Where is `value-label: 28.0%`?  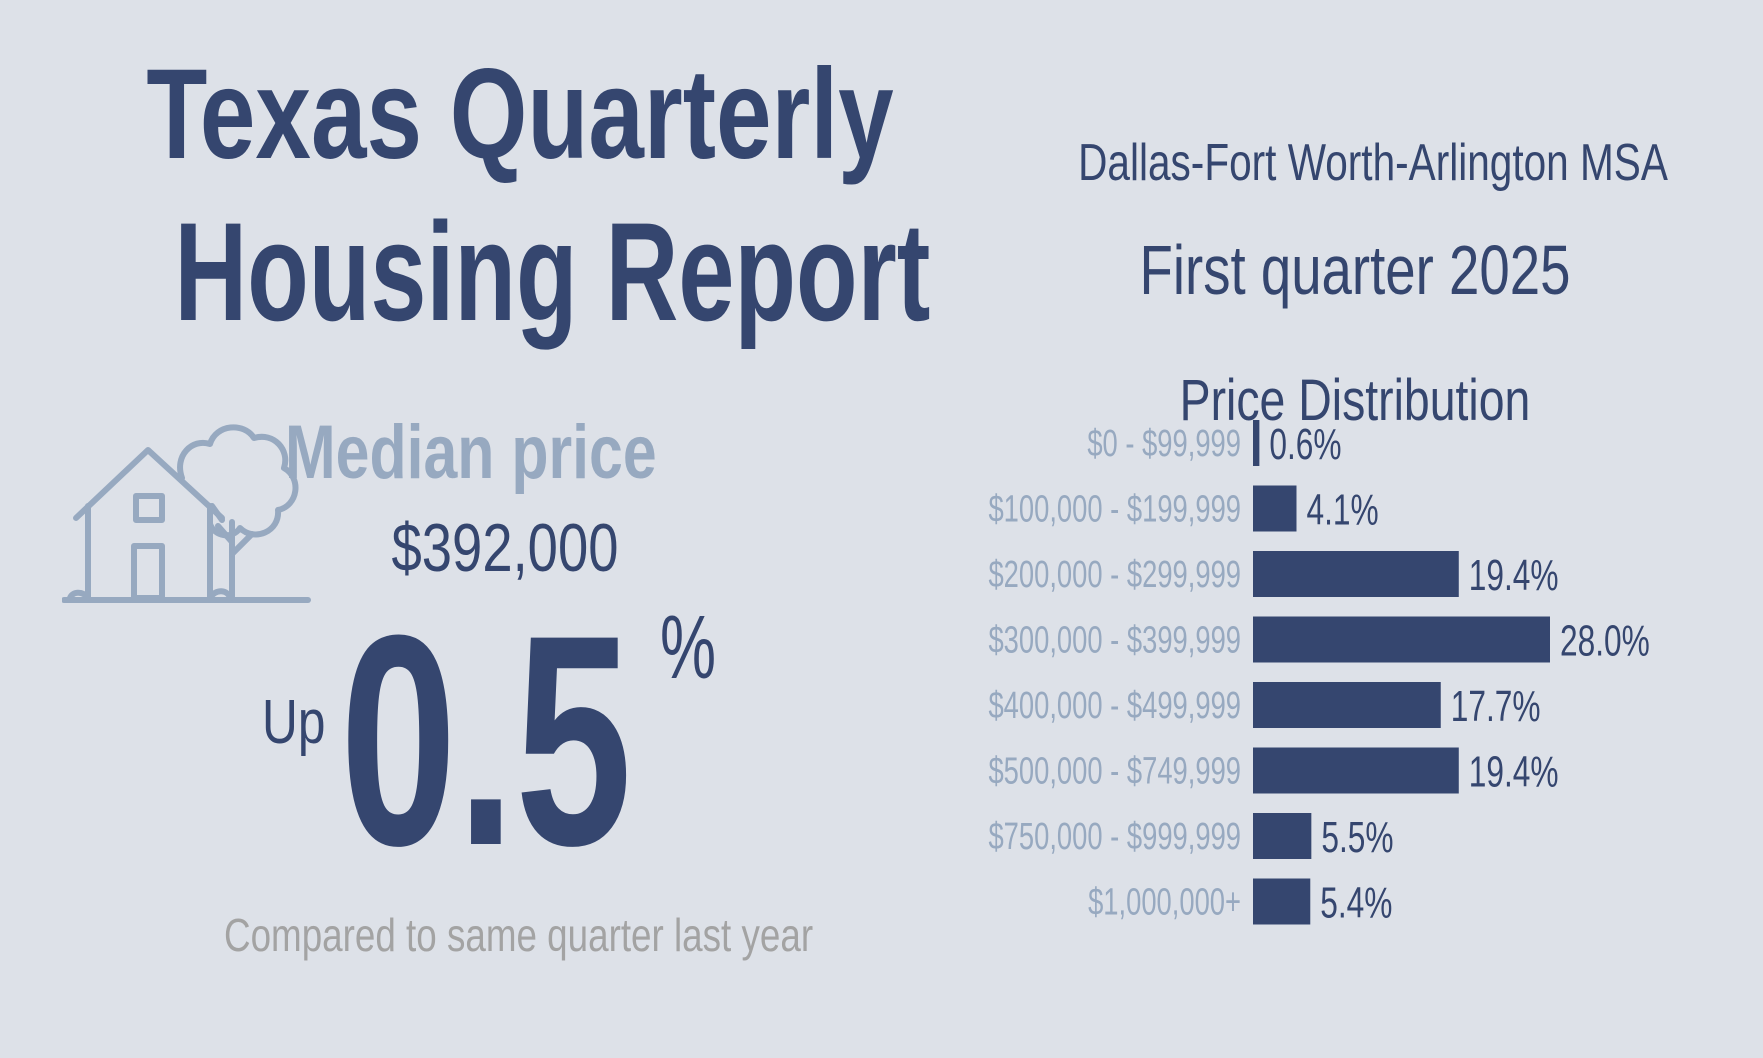 value-label: 28.0% is located at coordinates (1605, 640).